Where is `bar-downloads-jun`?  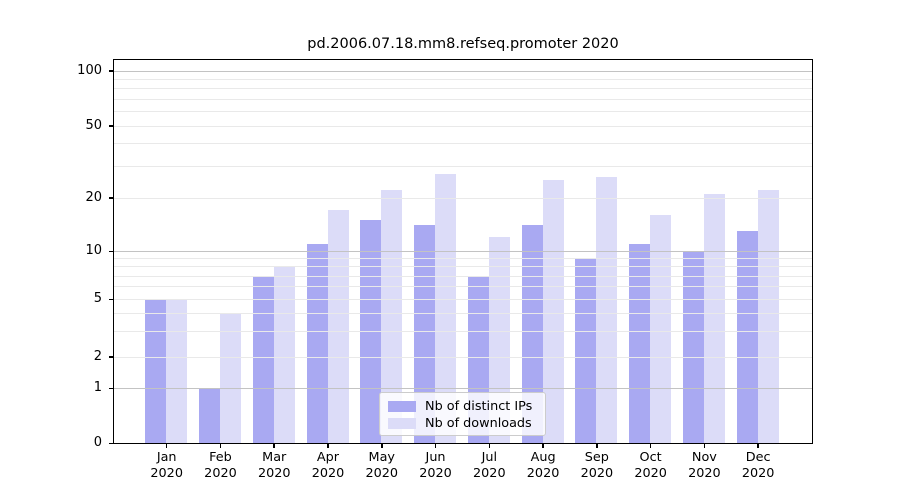
bar-downloads-jun is located at coordinates (446, 308).